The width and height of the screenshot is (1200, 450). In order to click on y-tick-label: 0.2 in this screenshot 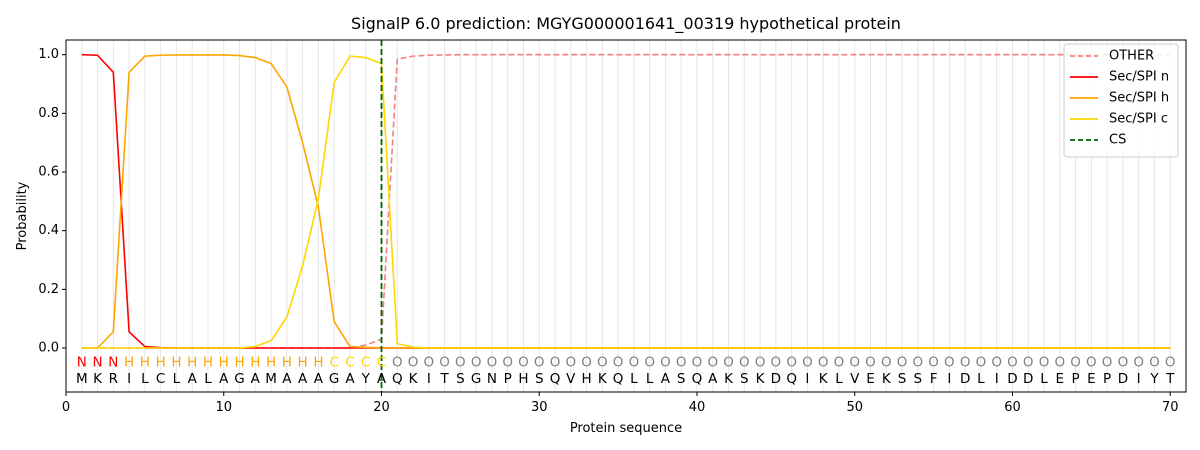, I will do `click(48, 289)`.